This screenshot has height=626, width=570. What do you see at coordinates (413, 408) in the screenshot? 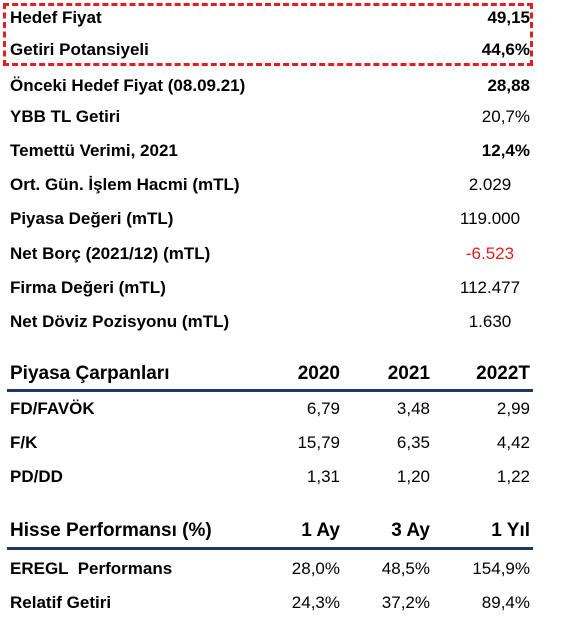
I see `cell-value: 3,48` at bounding box center [413, 408].